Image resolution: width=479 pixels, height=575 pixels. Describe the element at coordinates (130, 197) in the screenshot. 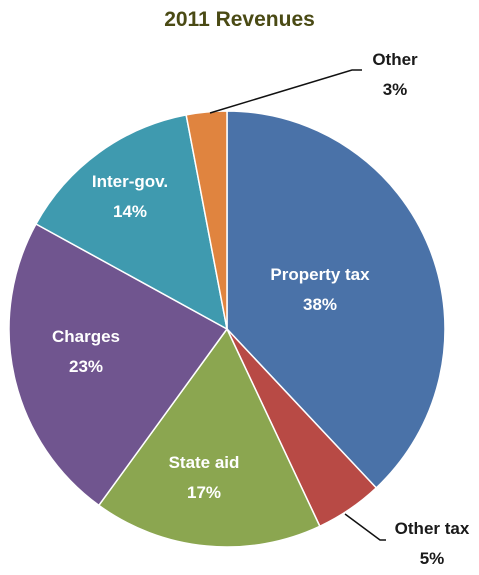

I see `slice-label: Inter-gov. 14%` at that location.